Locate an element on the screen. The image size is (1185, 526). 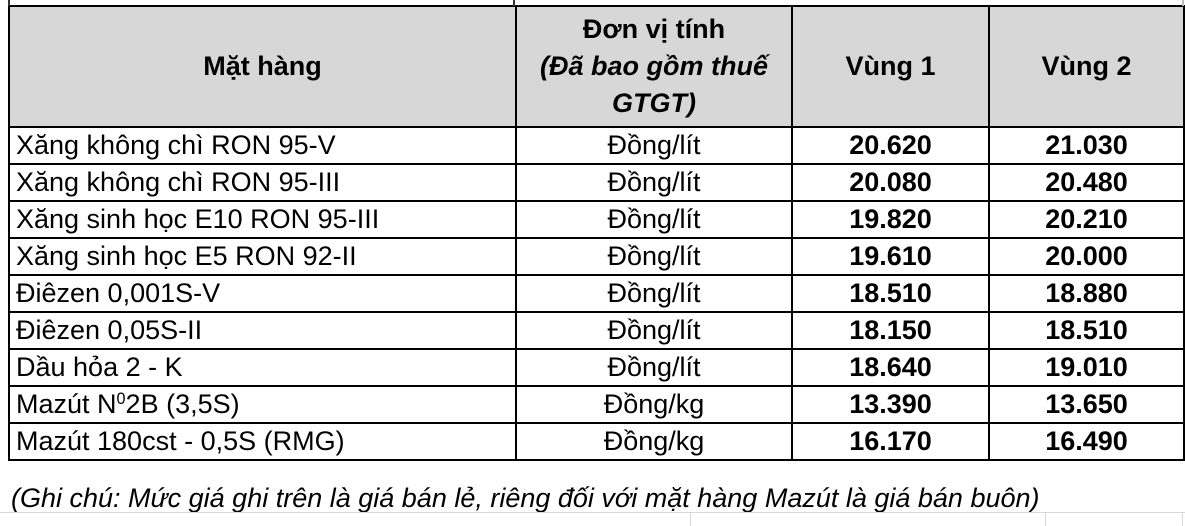
product-cell: Điêzen 0,05S-II is located at coordinates (262, 330).